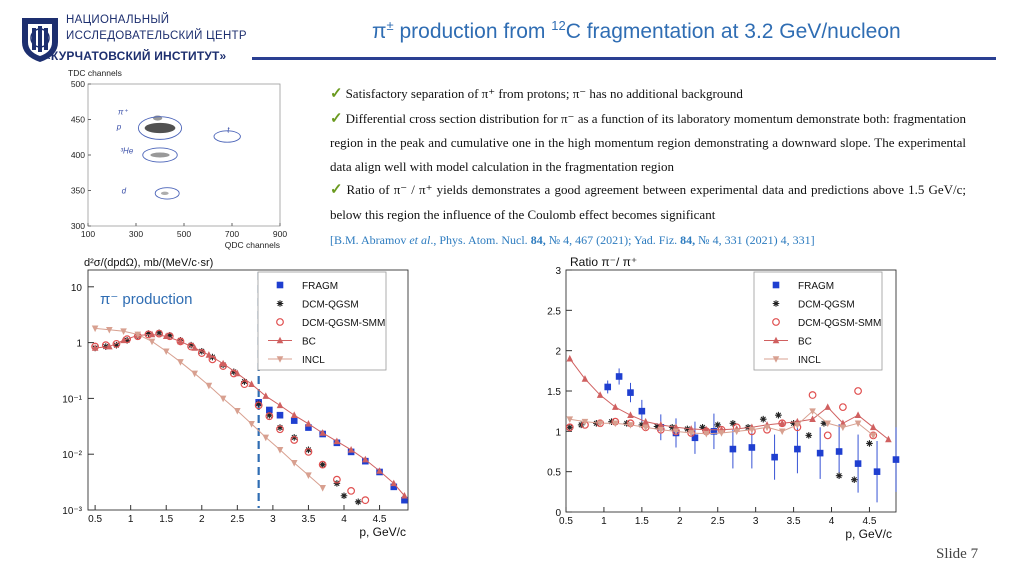 The width and height of the screenshot is (1024, 576). What do you see at coordinates (538, 240) in the screenshot?
I see `ref-vol-1: 84,` at bounding box center [538, 240].